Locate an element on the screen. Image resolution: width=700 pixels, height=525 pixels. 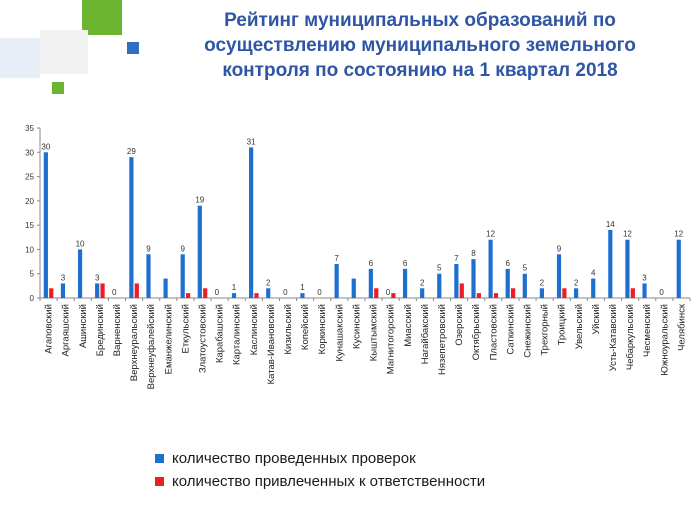
data-label-checks: 19 is located at coordinates (199, 200).